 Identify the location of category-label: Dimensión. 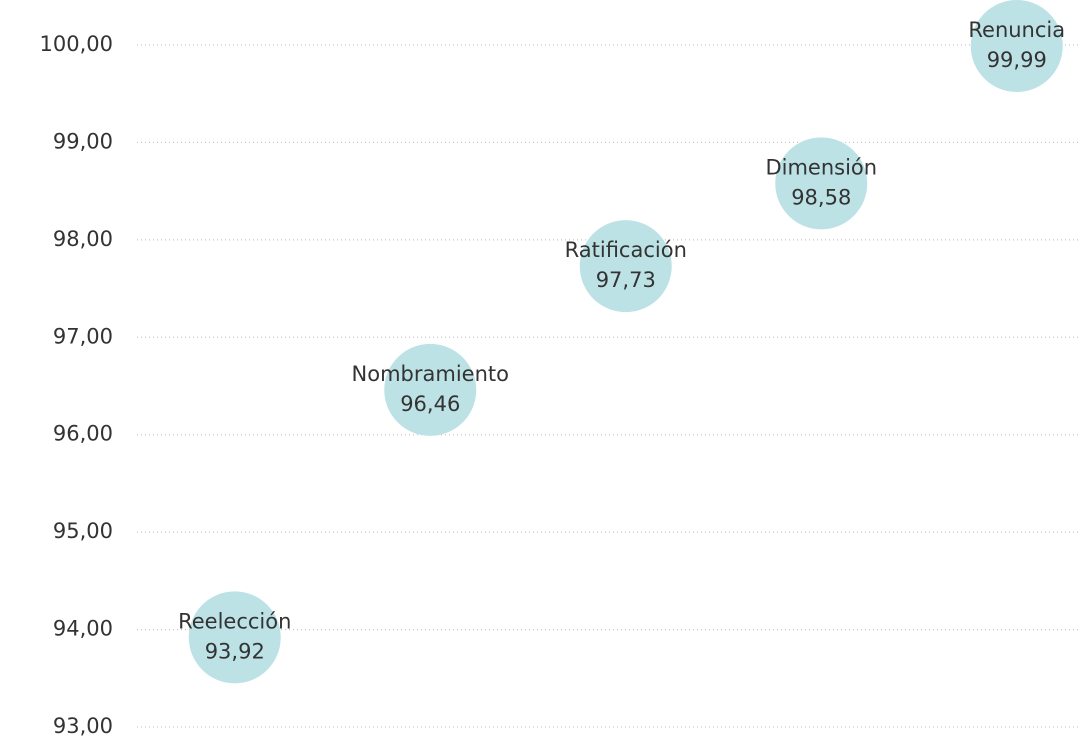
(821, 167).